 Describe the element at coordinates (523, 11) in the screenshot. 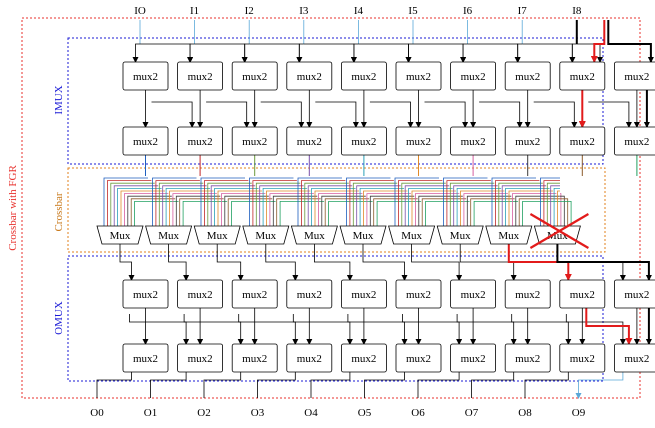

I see `input-label: I7` at that location.